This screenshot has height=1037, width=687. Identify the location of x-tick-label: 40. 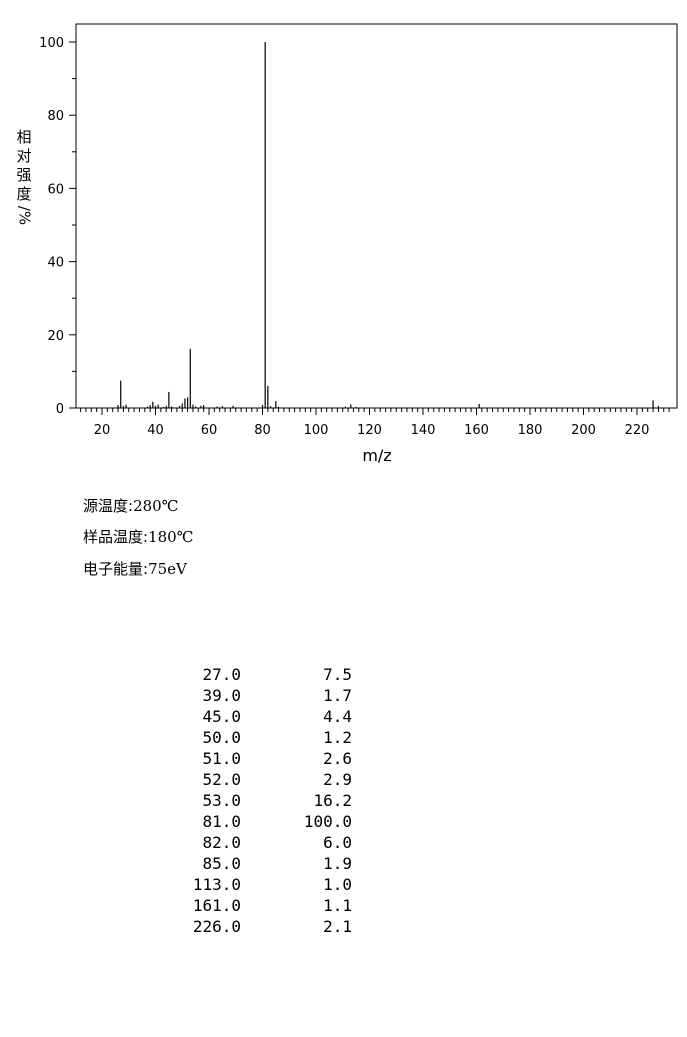
(155, 430).